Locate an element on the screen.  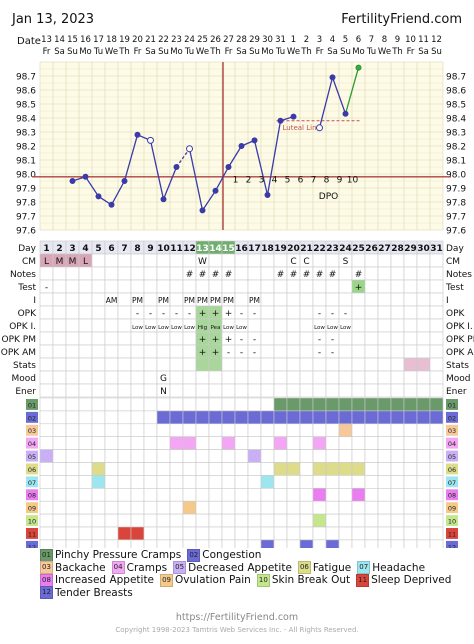
row-label-left: CM is located at coordinates (29, 262).